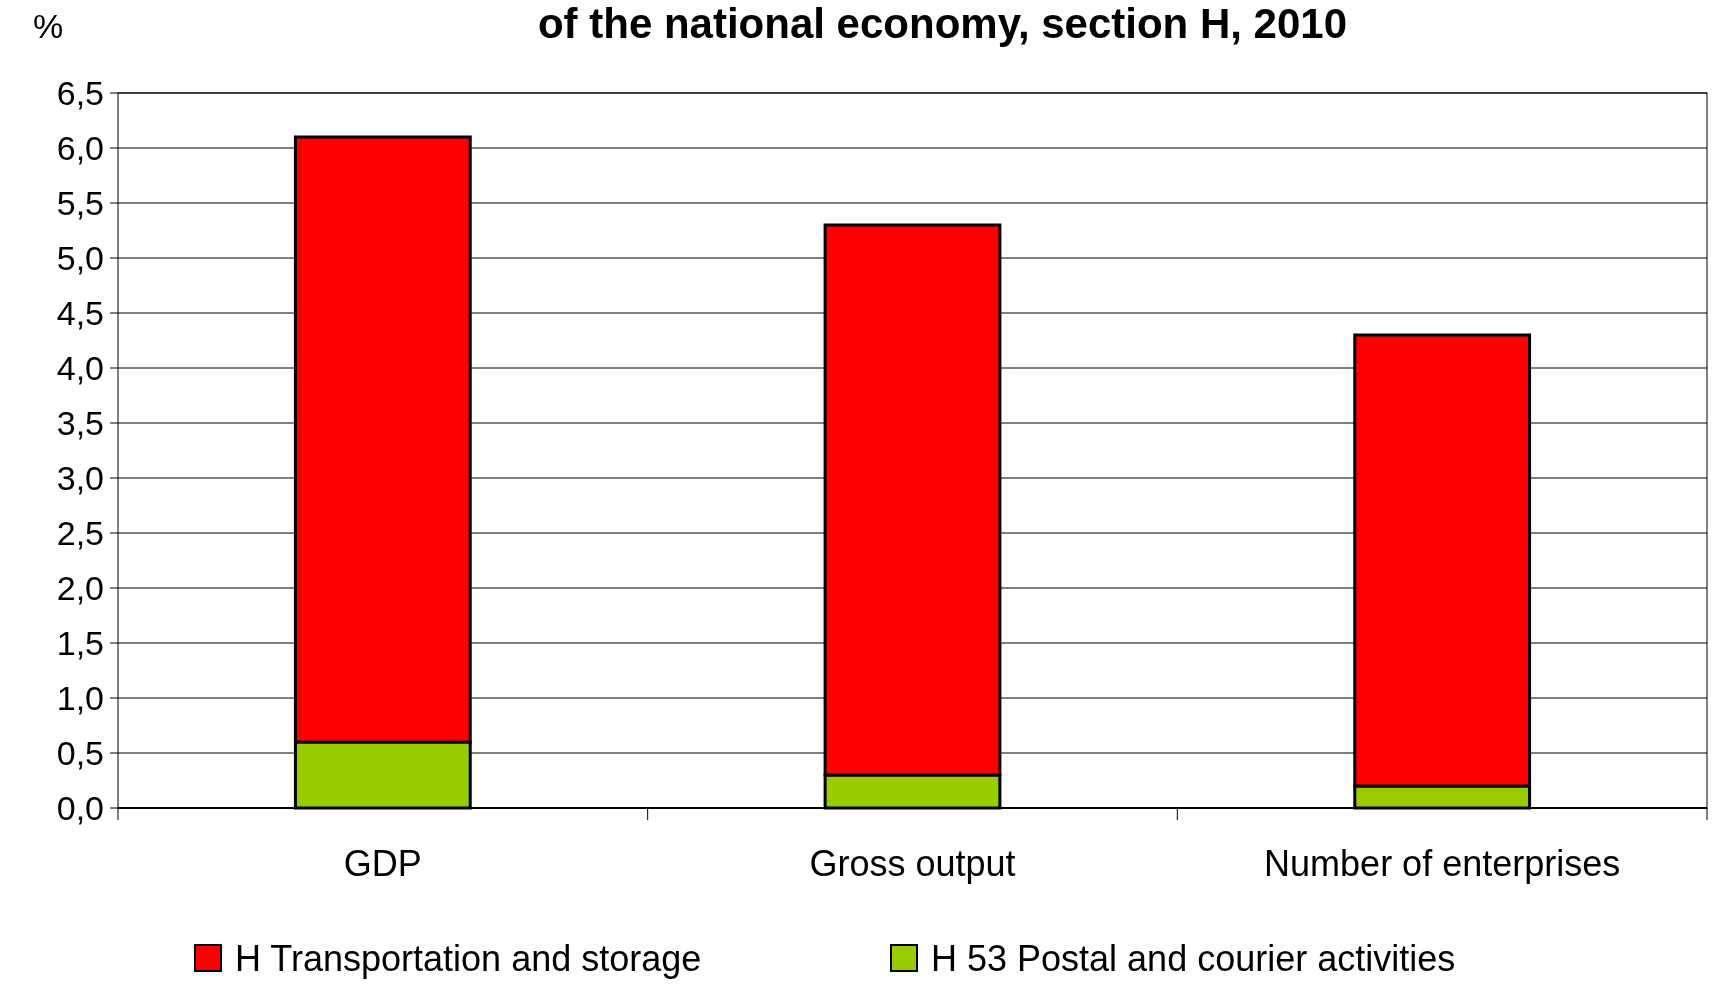  I want to click on chart-title: of the national economy, section H, 2010, so click(942, 23).